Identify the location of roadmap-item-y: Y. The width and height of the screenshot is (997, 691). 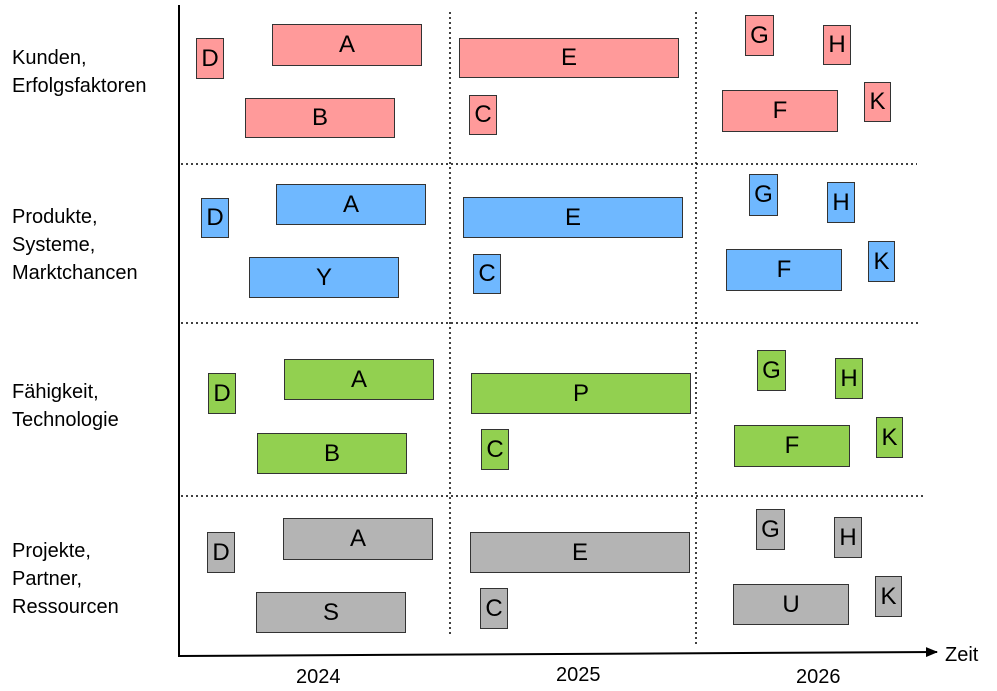
(324, 277).